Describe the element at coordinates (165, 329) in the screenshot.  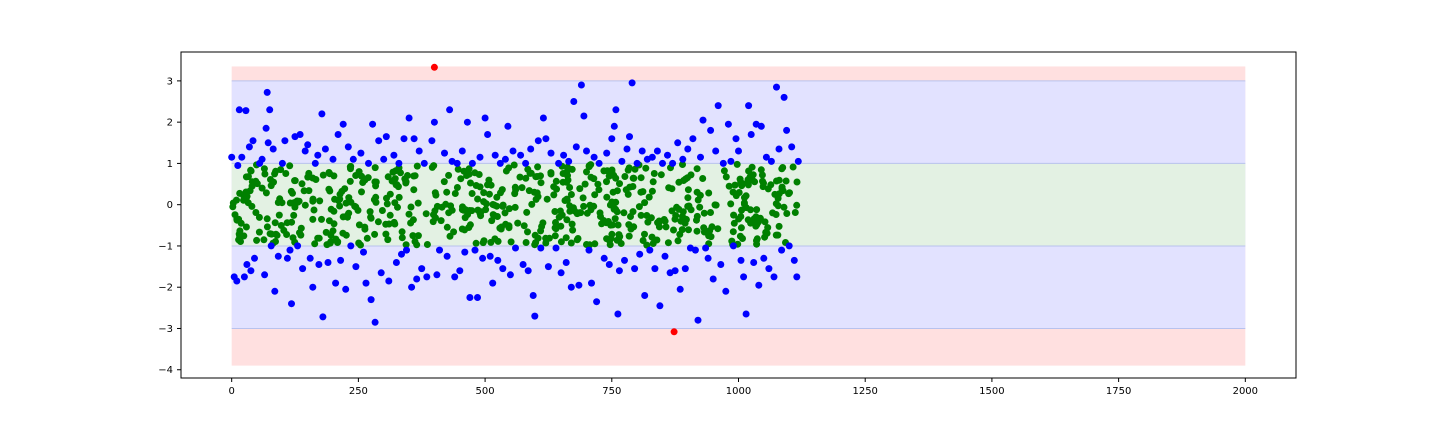
I see `y-tick-label: −3` at that location.